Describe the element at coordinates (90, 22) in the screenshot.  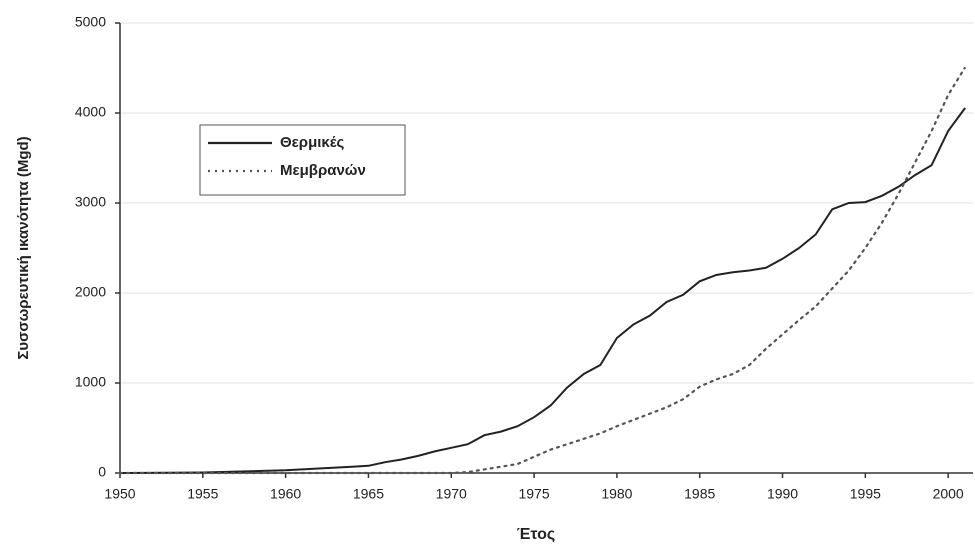
I see `y-tick-label: 5000` at that location.